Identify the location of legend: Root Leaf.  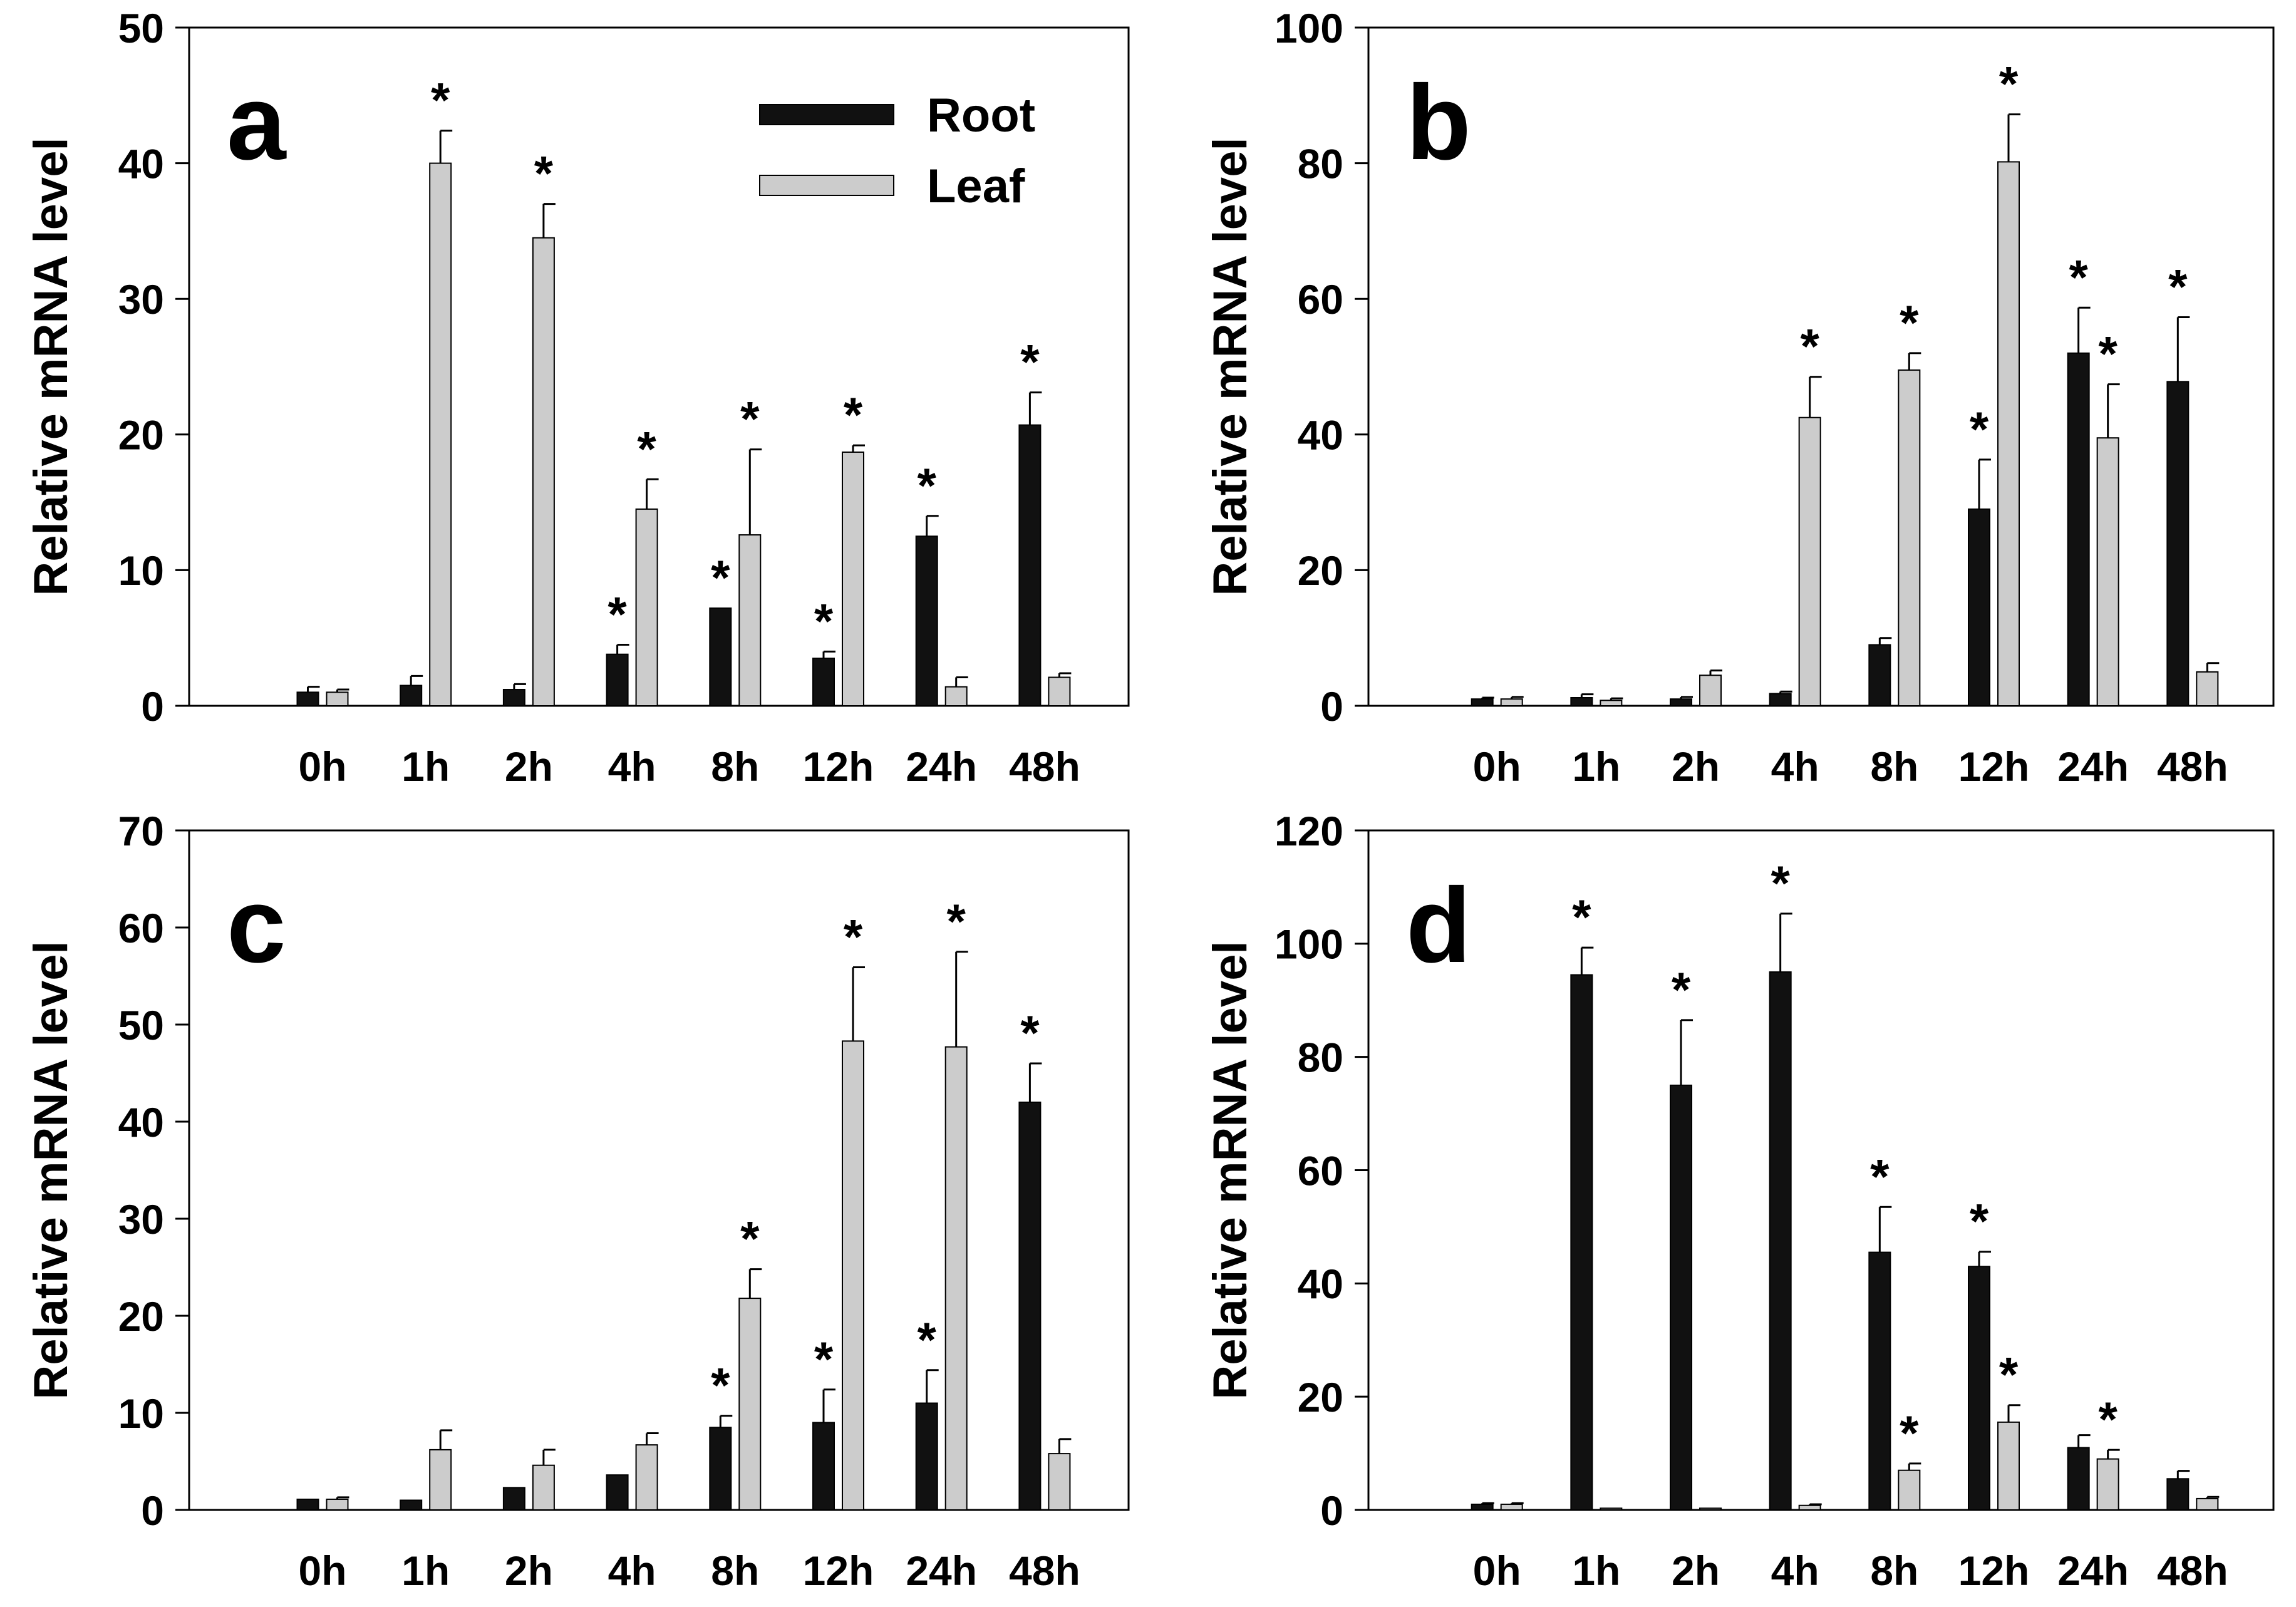
(897, 151).